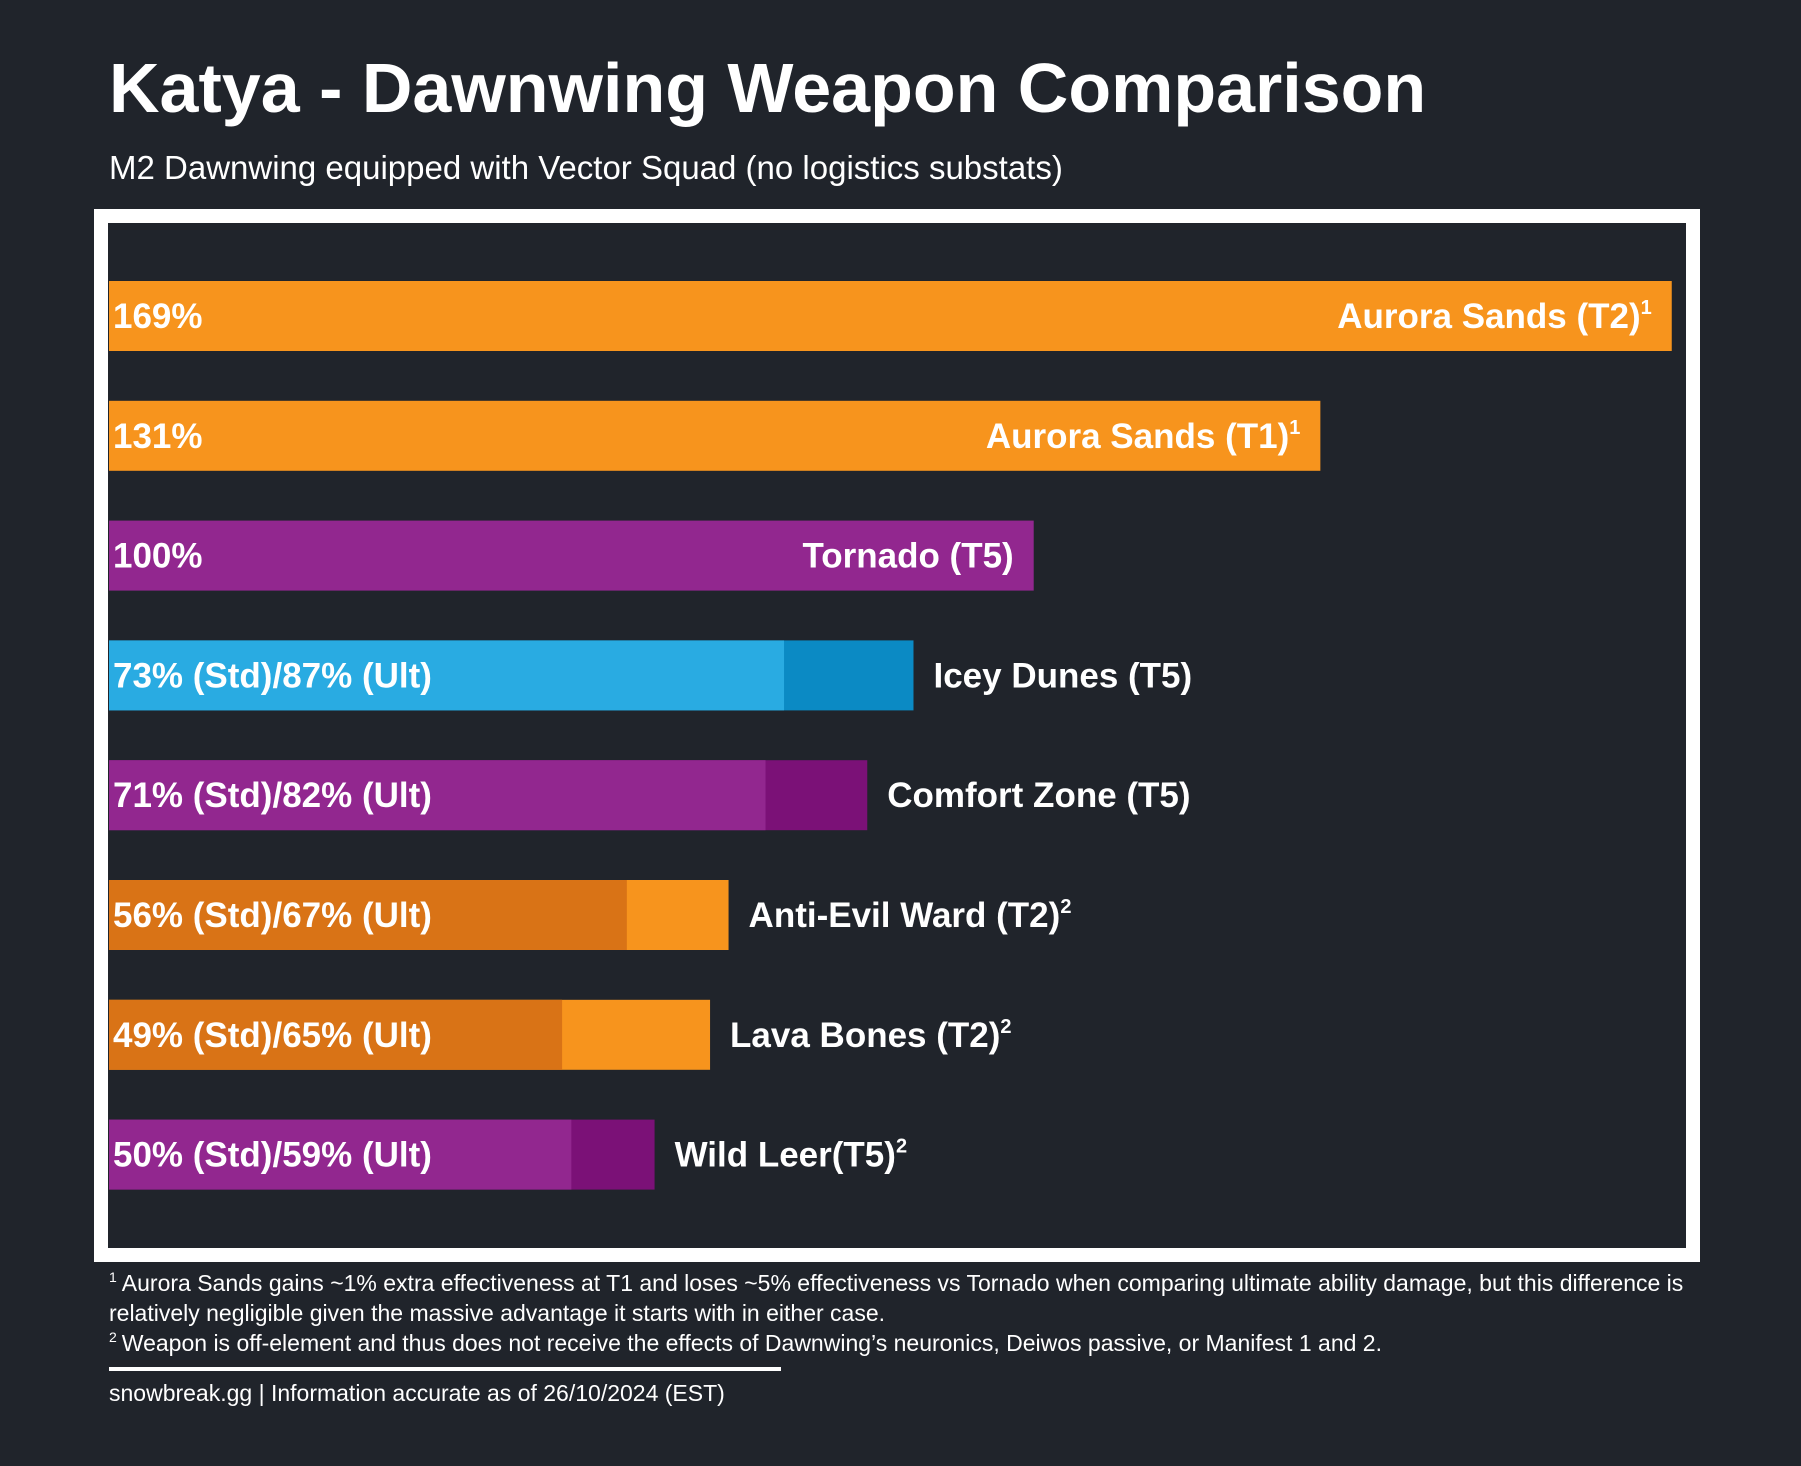  What do you see at coordinates (785, 1155) in the screenshot?
I see `category-name: Wild Leer(T5)` at bounding box center [785, 1155].